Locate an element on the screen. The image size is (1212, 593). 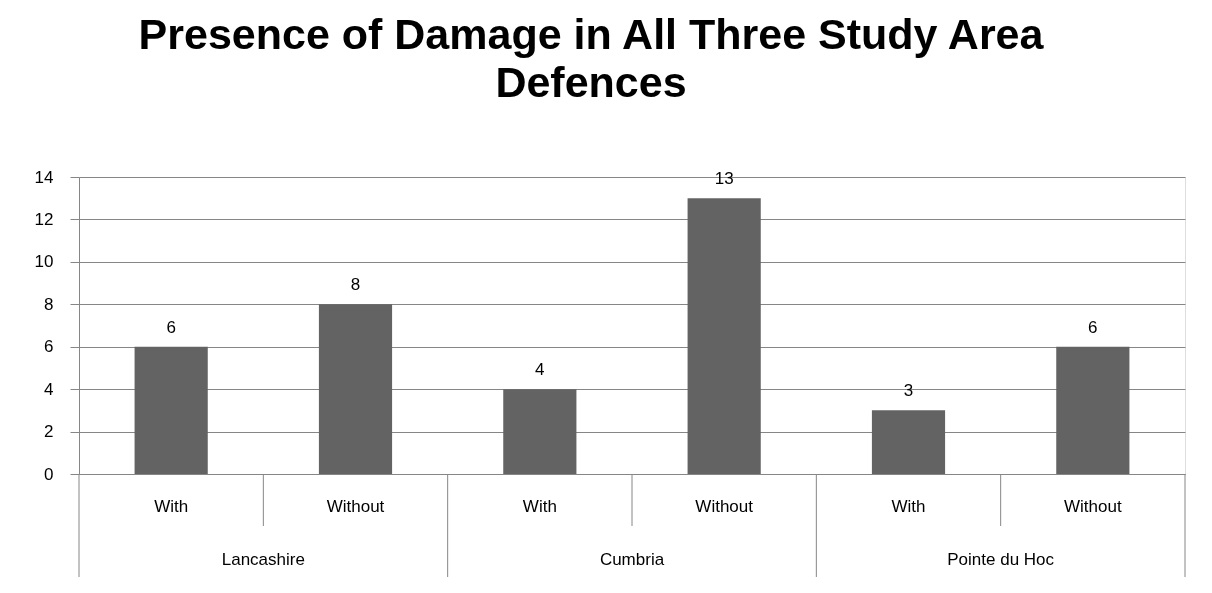
y-tick-label: 0 is located at coordinates (49, 474).